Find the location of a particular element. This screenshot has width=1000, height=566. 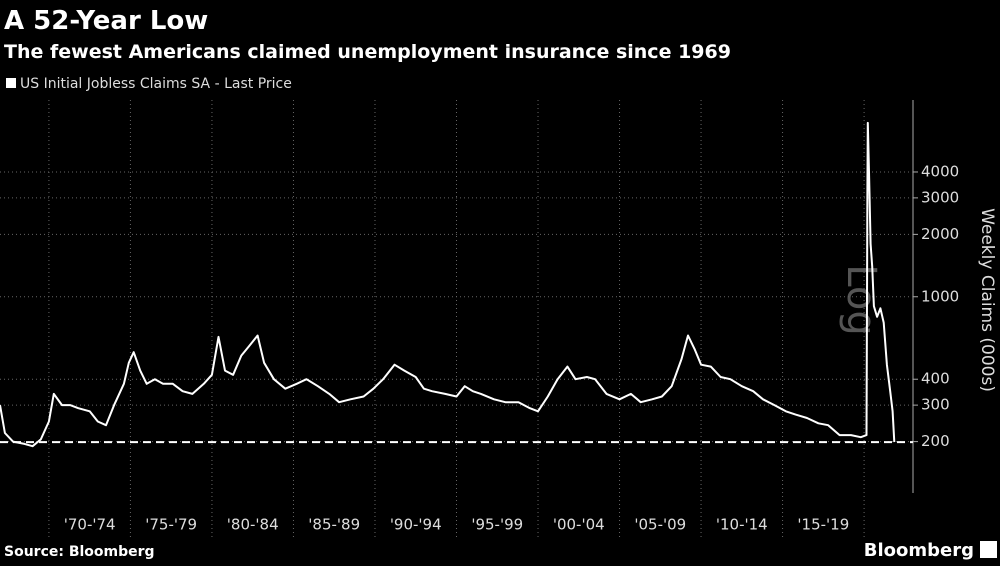

x-tick-label: '15-'19 is located at coordinates (823, 525).